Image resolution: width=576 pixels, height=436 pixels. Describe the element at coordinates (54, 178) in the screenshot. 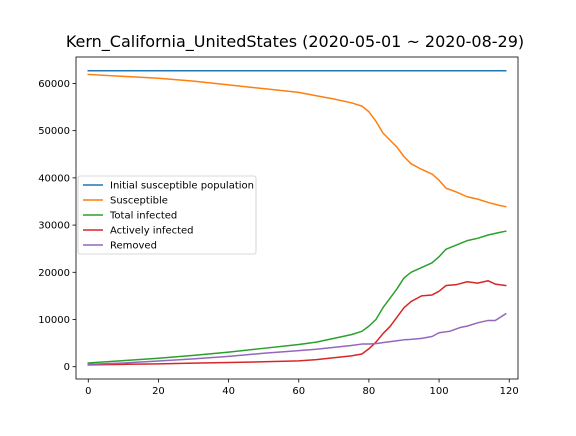

I see `y-tick-label: 40000` at that location.